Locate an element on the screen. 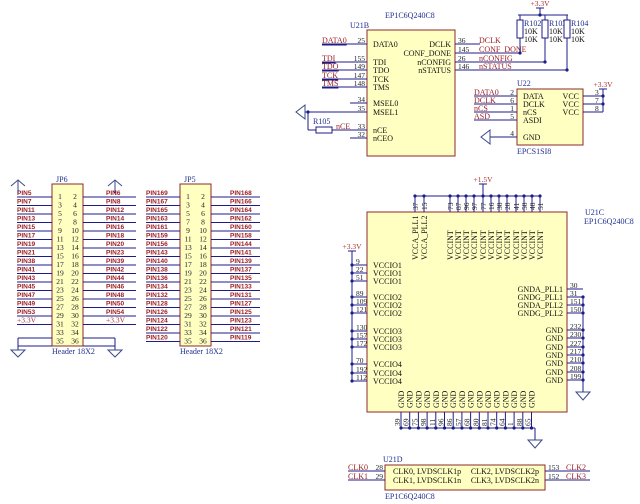  pin-name: MSEL0 is located at coordinates (385, 103).